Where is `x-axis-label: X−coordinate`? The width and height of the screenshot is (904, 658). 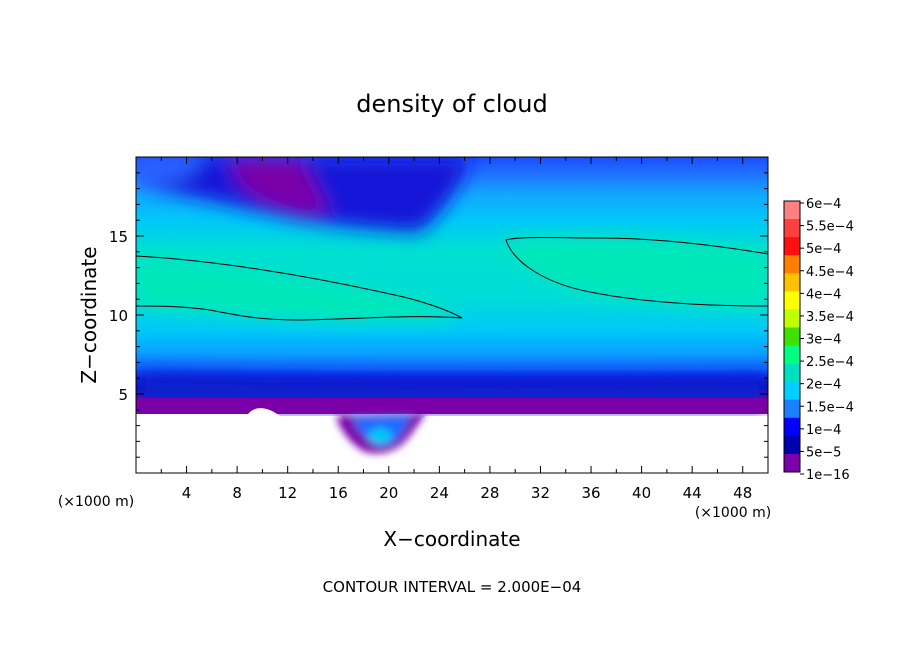
x-axis-label: X−coordinate is located at coordinates (451, 539).